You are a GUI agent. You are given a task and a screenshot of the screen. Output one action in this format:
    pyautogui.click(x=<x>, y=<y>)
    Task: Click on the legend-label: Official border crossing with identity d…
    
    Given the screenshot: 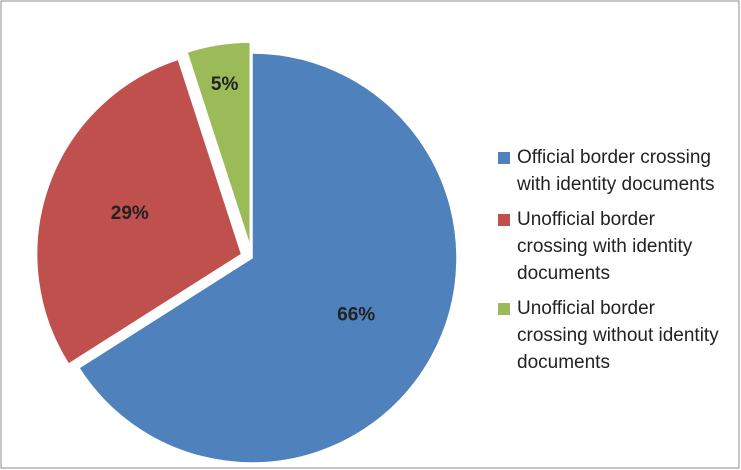 What is the action you would take?
    pyautogui.click(x=616, y=171)
    